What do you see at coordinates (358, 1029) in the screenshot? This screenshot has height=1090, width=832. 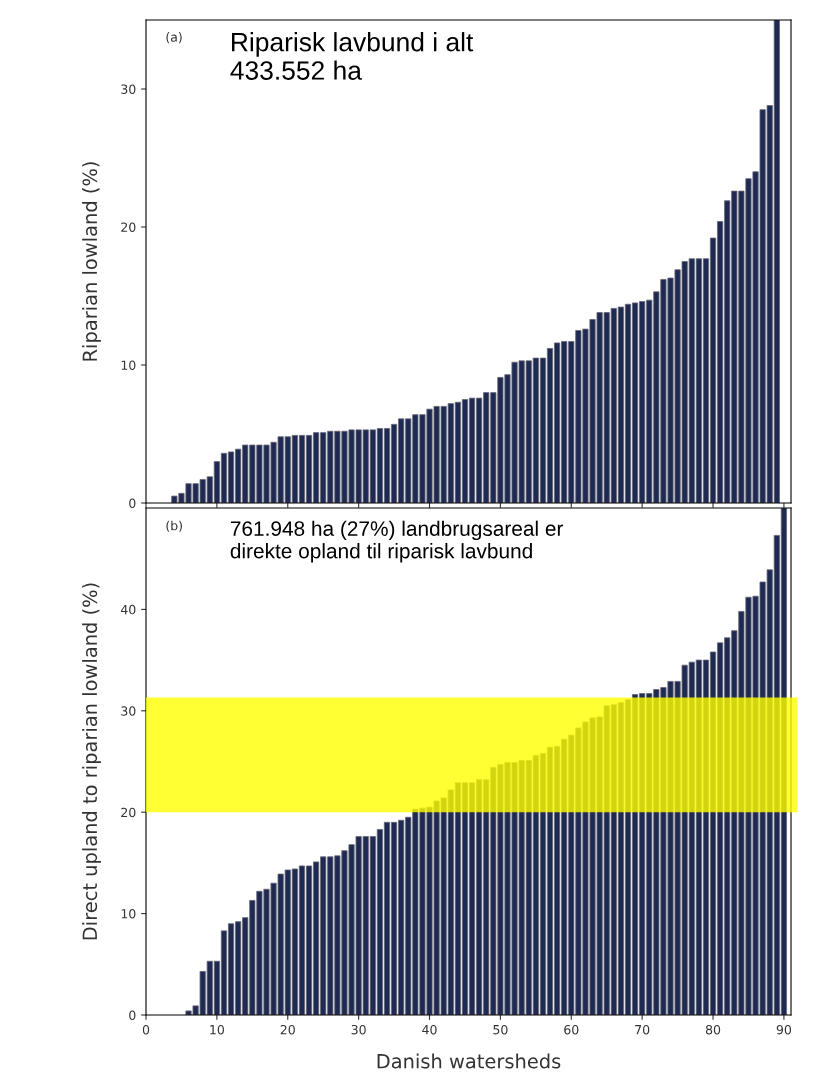 I see `x-tick-label: 30` at bounding box center [358, 1029].